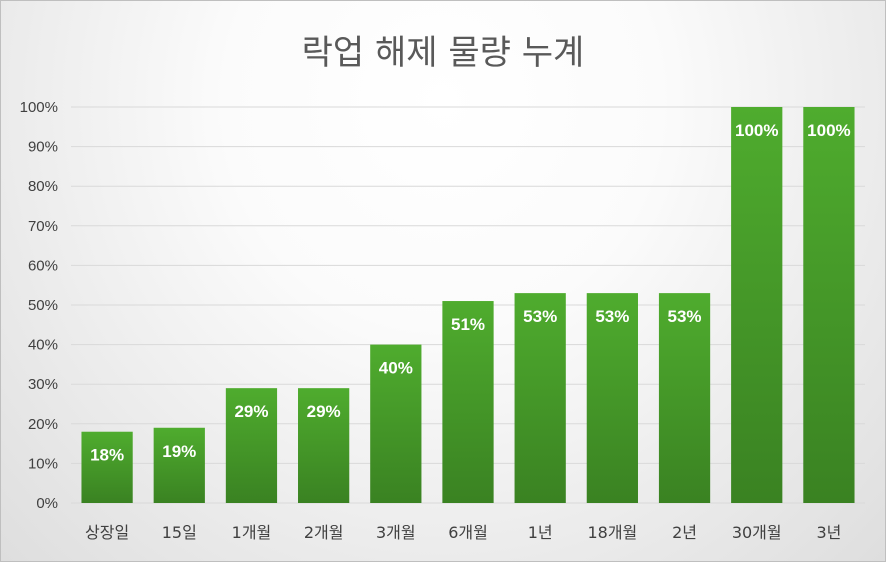 This screenshot has width=886, height=562. What do you see at coordinates (828, 532) in the screenshot?
I see `x-tick-label: 3년` at bounding box center [828, 532].